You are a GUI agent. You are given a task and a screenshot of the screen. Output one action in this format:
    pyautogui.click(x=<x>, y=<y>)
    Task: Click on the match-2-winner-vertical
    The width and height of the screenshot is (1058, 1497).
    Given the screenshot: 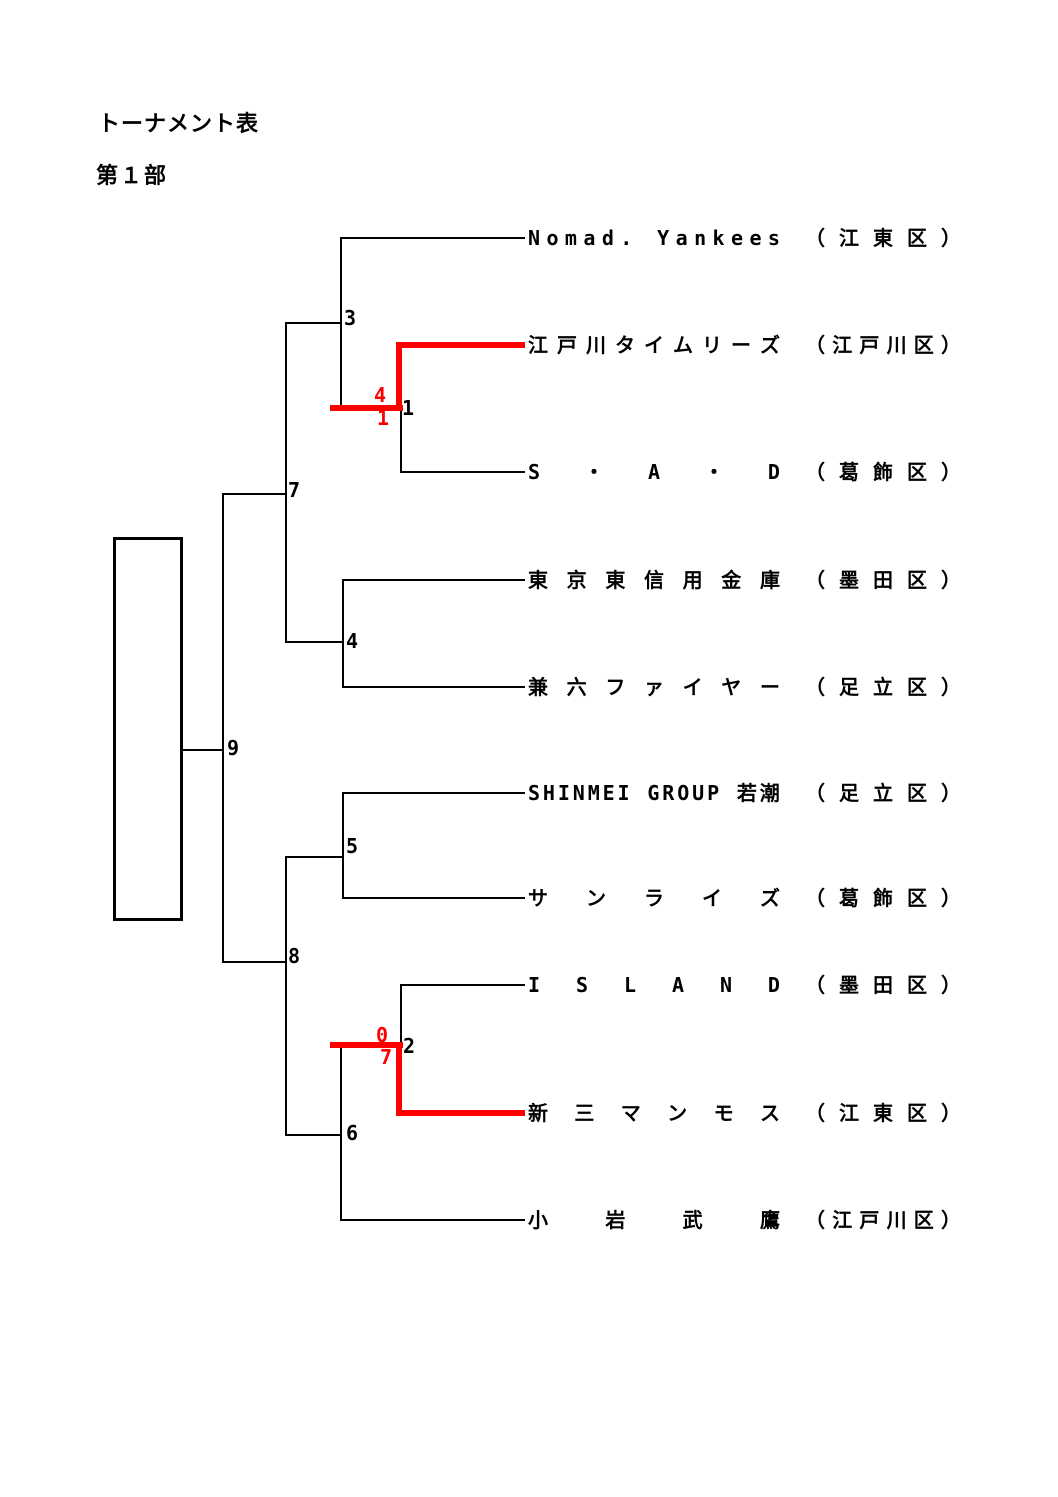 What is the action you would take?
    pyautogui.click(x=399, y=1079)
    